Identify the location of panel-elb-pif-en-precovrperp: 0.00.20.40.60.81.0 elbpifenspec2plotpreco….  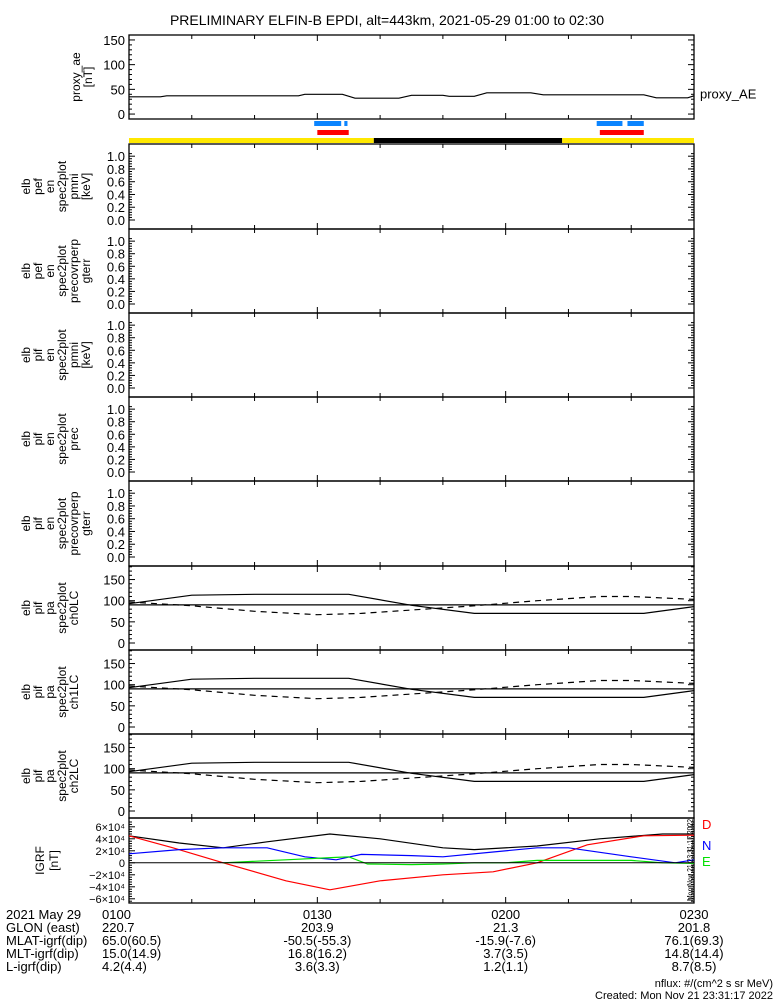
(357, 523).